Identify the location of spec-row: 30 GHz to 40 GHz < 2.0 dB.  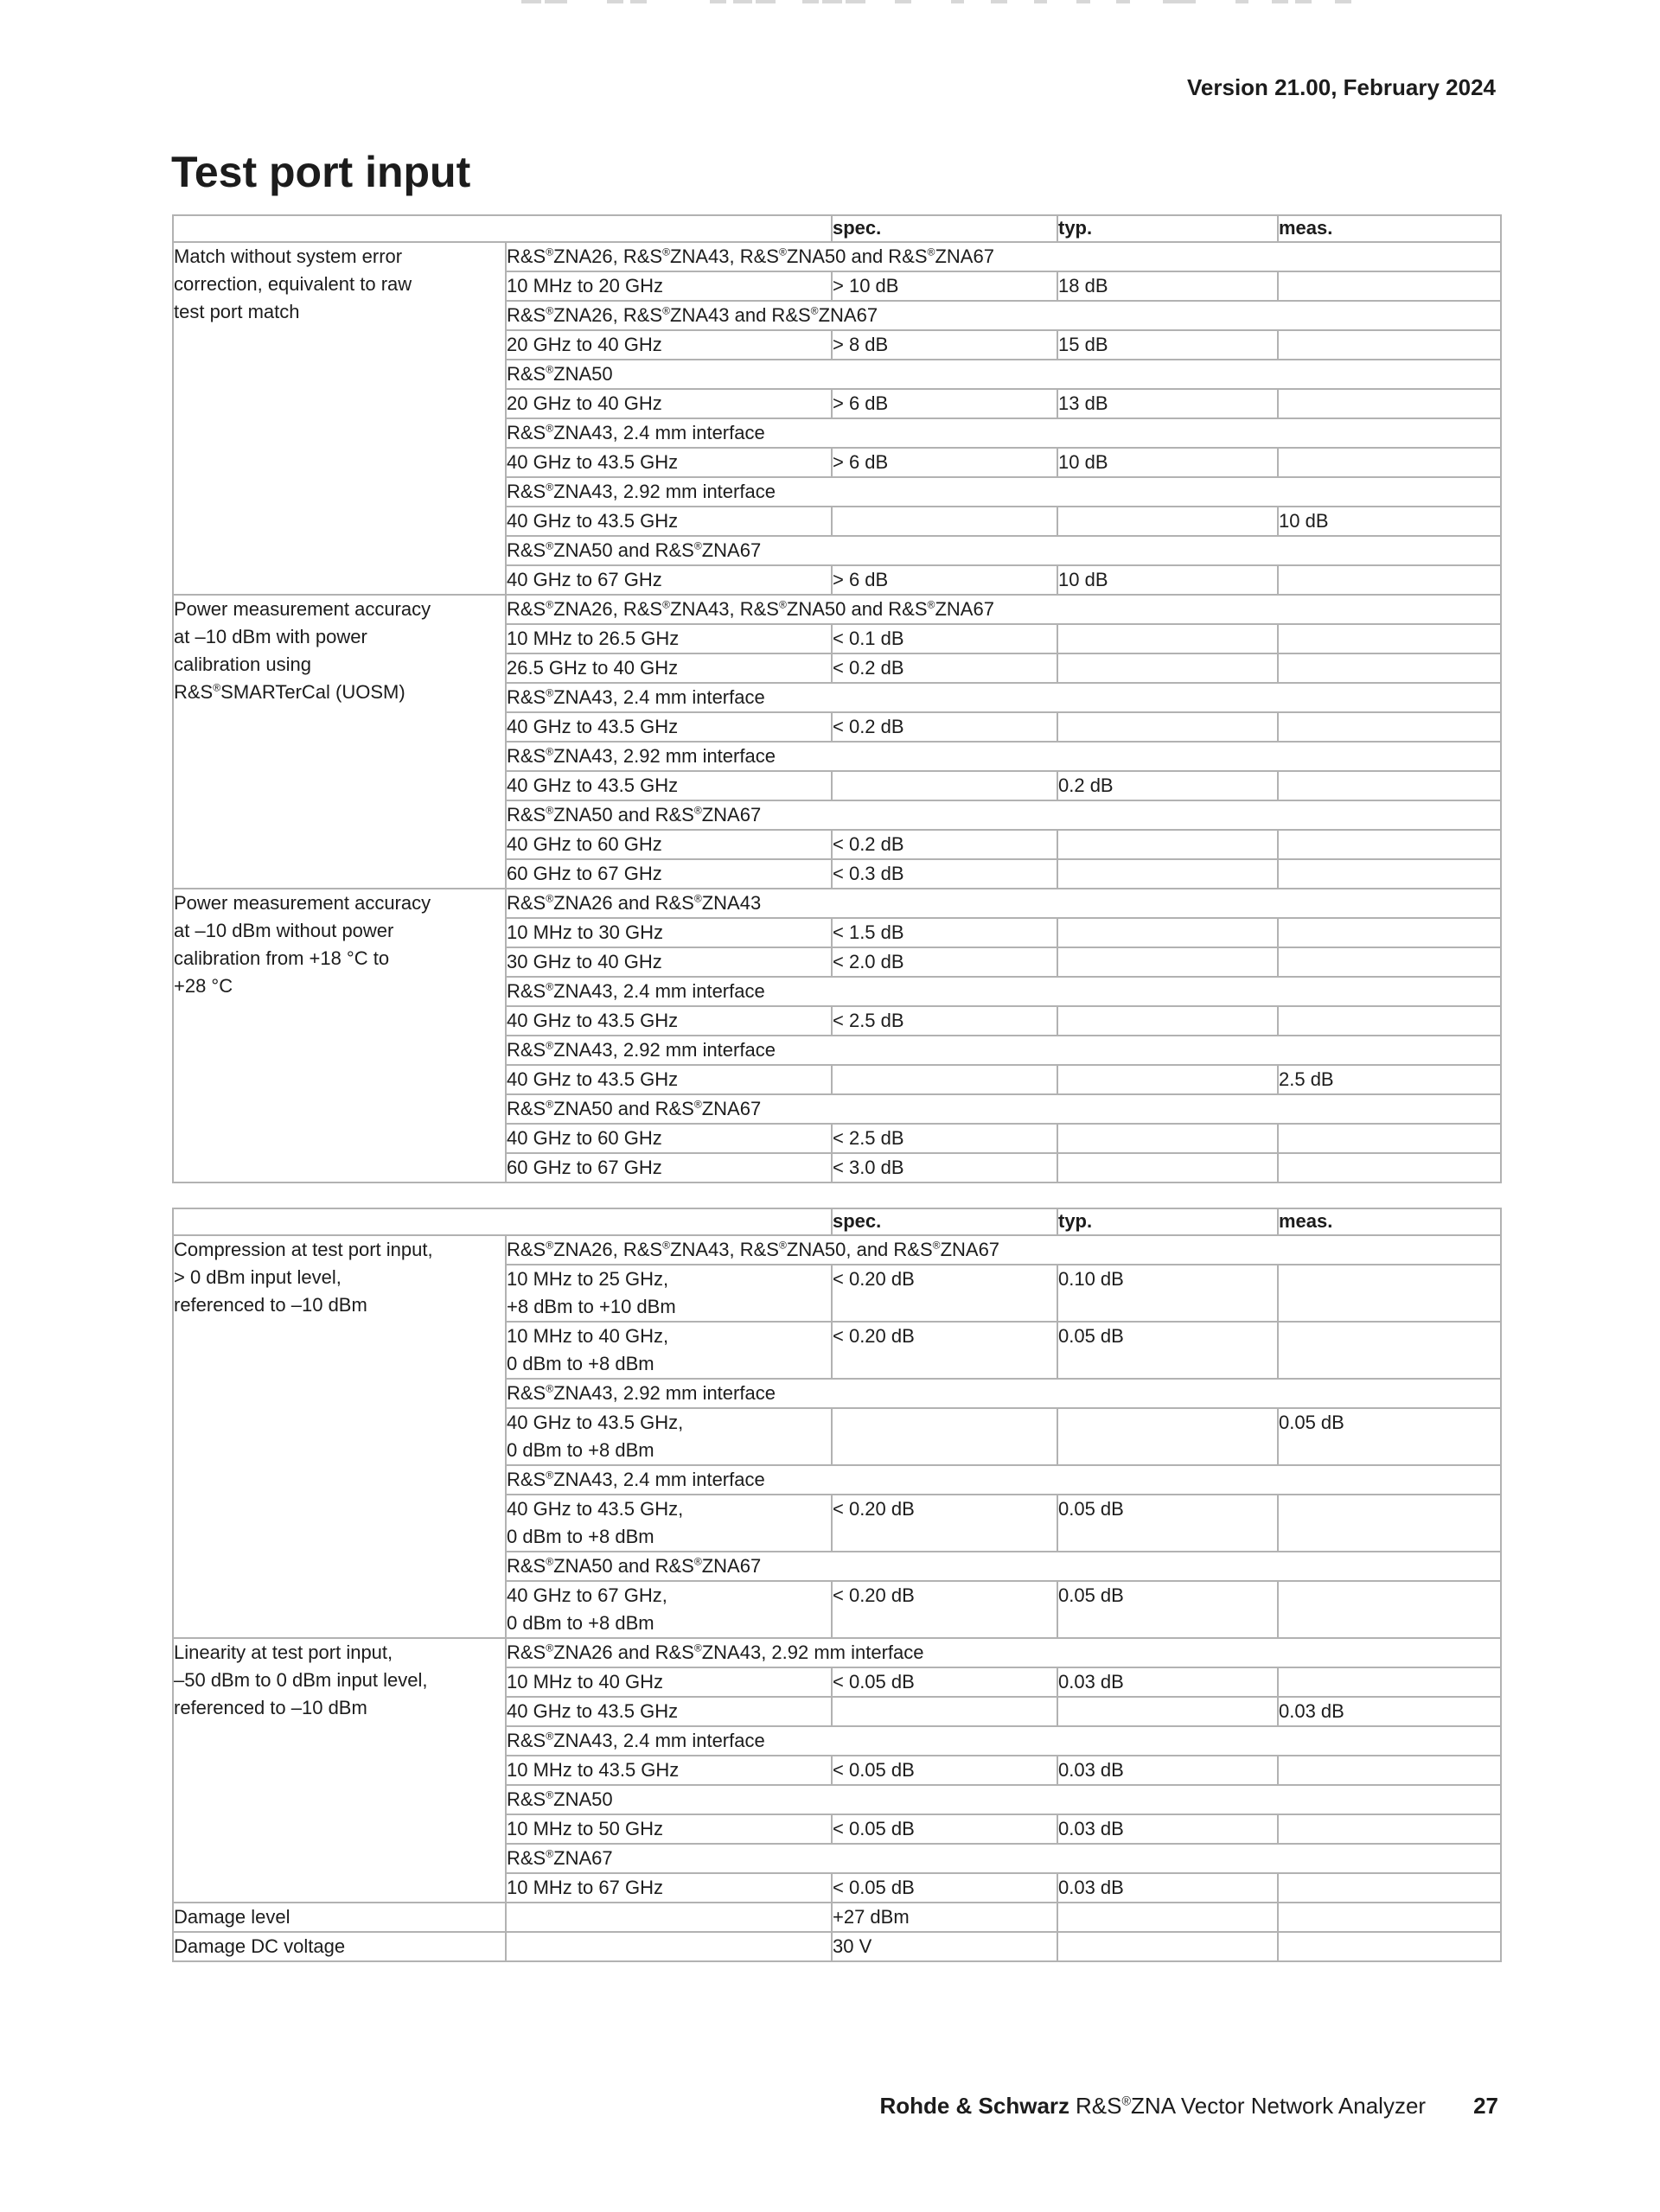
(837, 962).